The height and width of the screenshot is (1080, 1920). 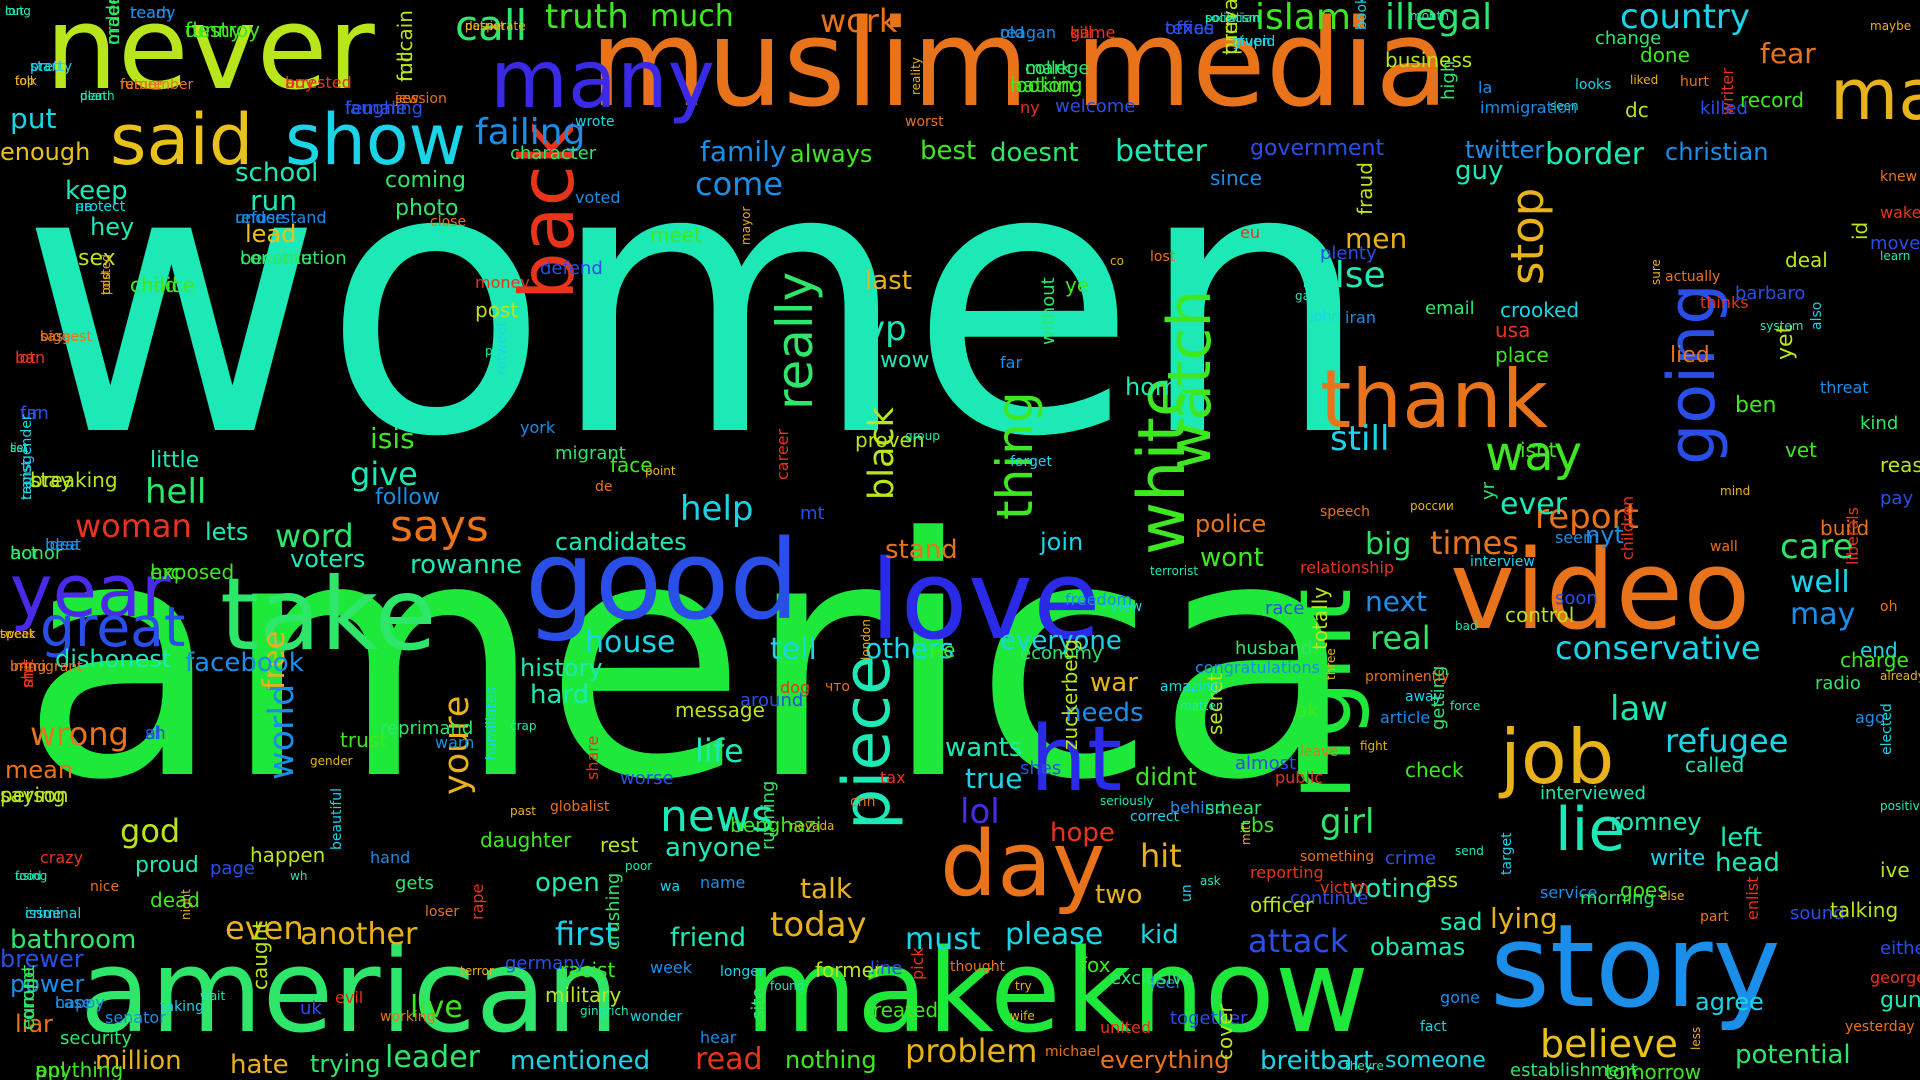 What do you see at coordinates (1900, 1000) in the screenshot?
I see `word-gun: gun` at bounding box center [1900, 1000].